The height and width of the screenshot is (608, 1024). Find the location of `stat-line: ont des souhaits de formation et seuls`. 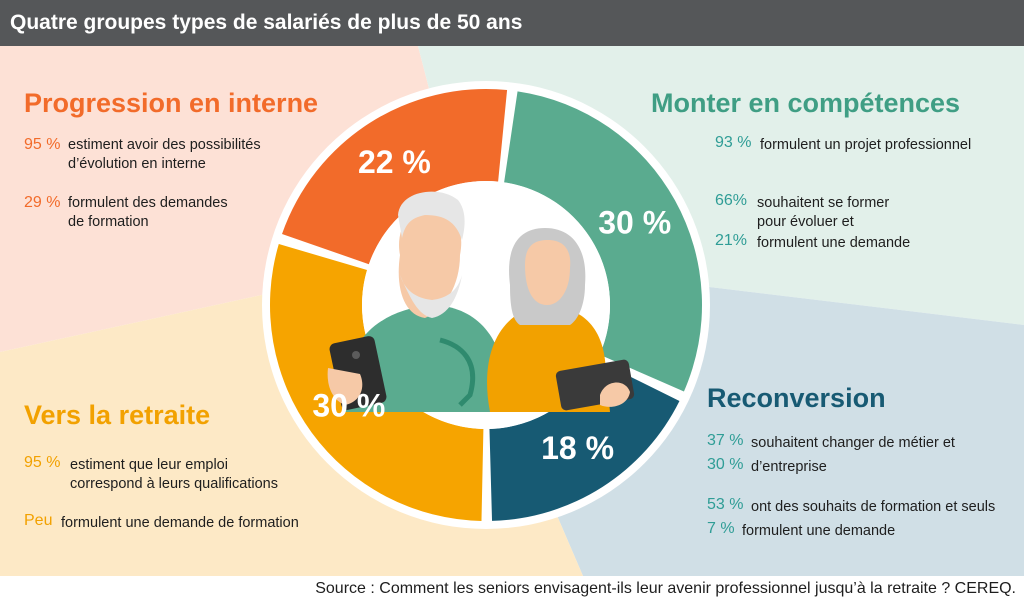

stat-line: ont des souhaits de formation et seuls is located at coordinates (873, 507).